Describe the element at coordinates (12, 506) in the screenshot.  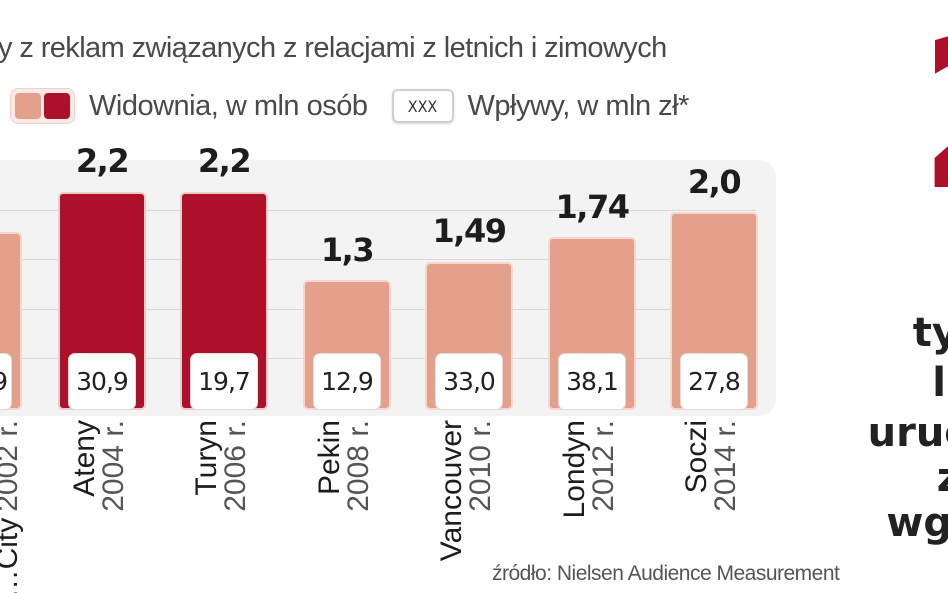
I see `x-label-2002: …City 2002 r.` at that location.